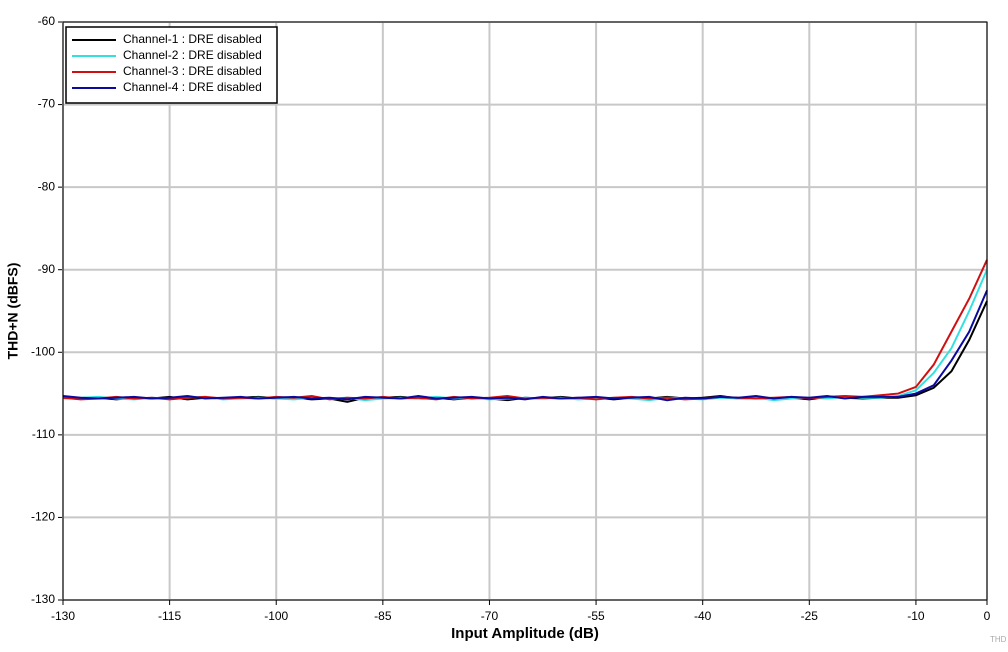  I want to click on x-tick-label: -70, so click(490, 616).